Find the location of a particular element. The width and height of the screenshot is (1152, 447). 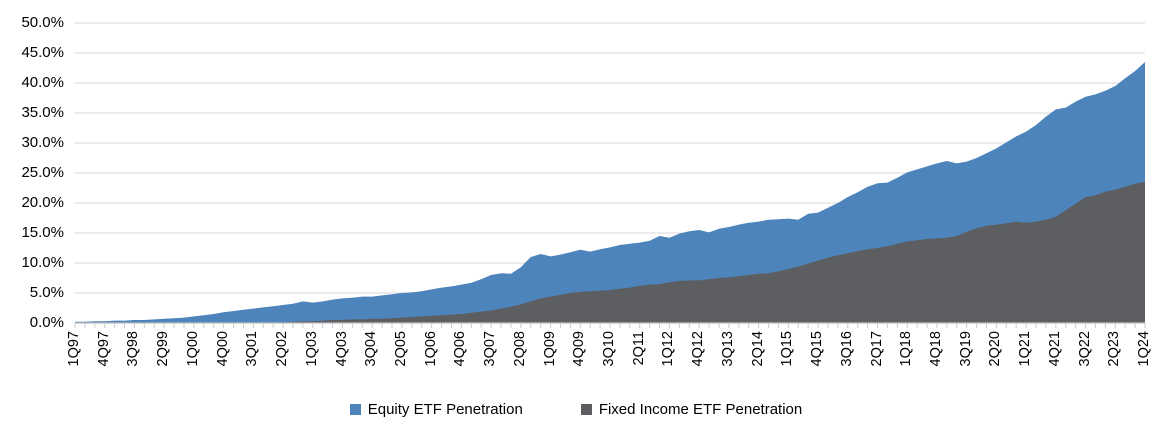

x-tick-label: 2Q11 is located at coordinates (638, 348).